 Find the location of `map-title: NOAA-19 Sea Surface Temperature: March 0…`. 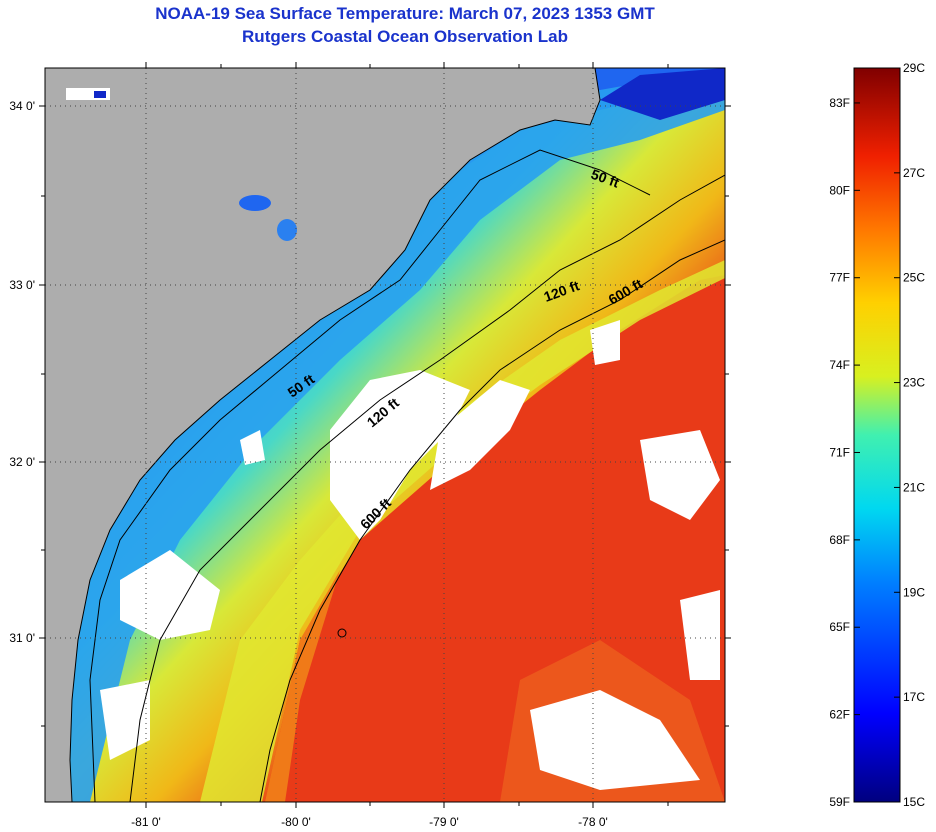

map-title: NOAA-19 Sea Surface Temperature: March 0… is located at coordinates (405, 13).